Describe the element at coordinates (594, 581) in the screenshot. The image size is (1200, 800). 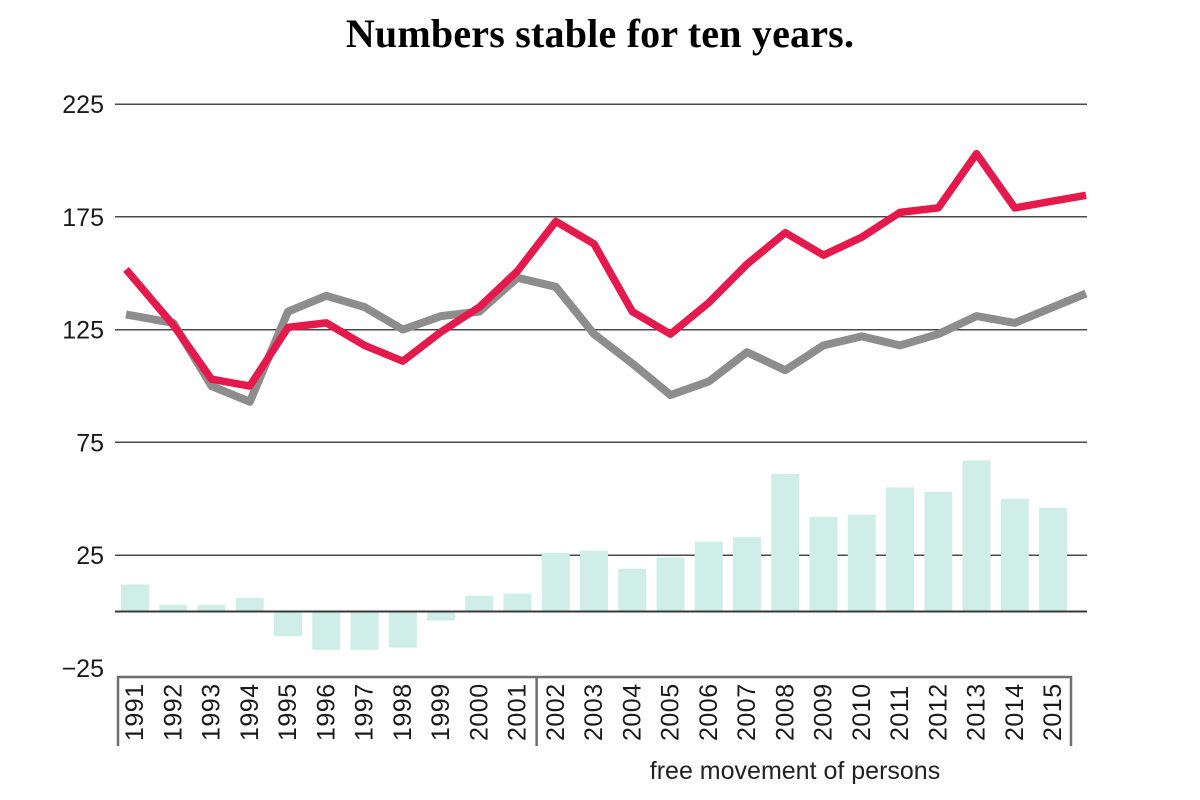
I see `bar-2003` at that location.